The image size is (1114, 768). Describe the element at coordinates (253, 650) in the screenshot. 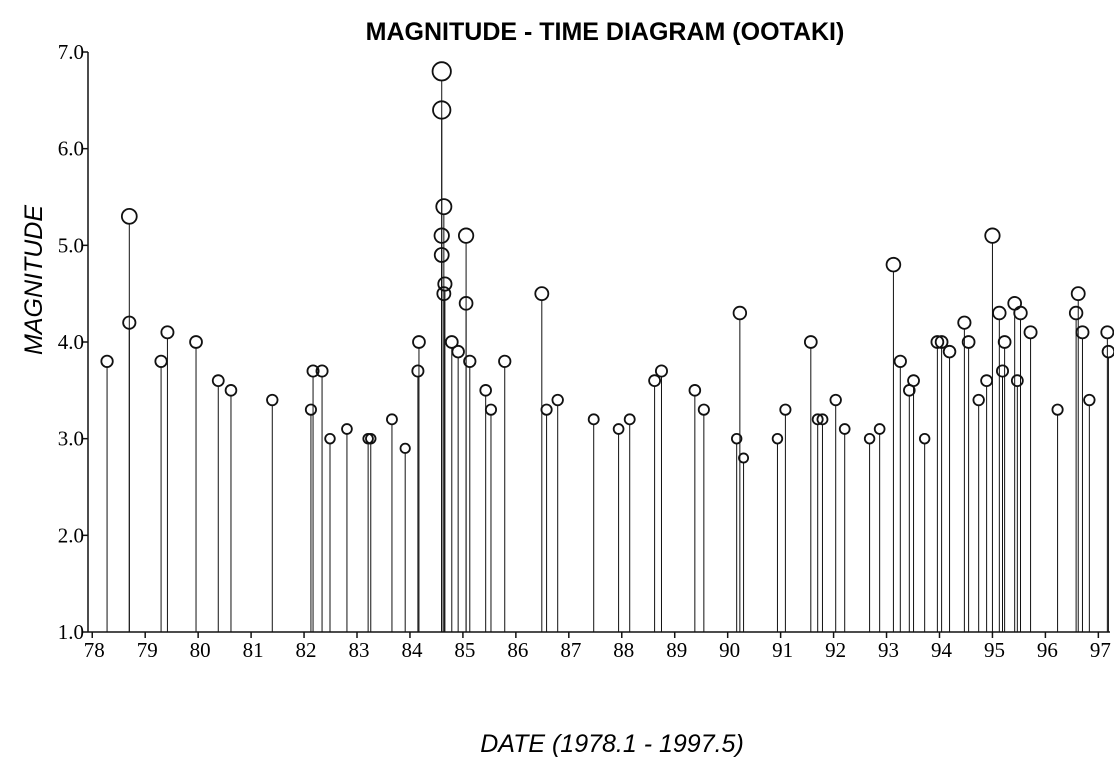

I see `x-tick-label: 81` at that location.